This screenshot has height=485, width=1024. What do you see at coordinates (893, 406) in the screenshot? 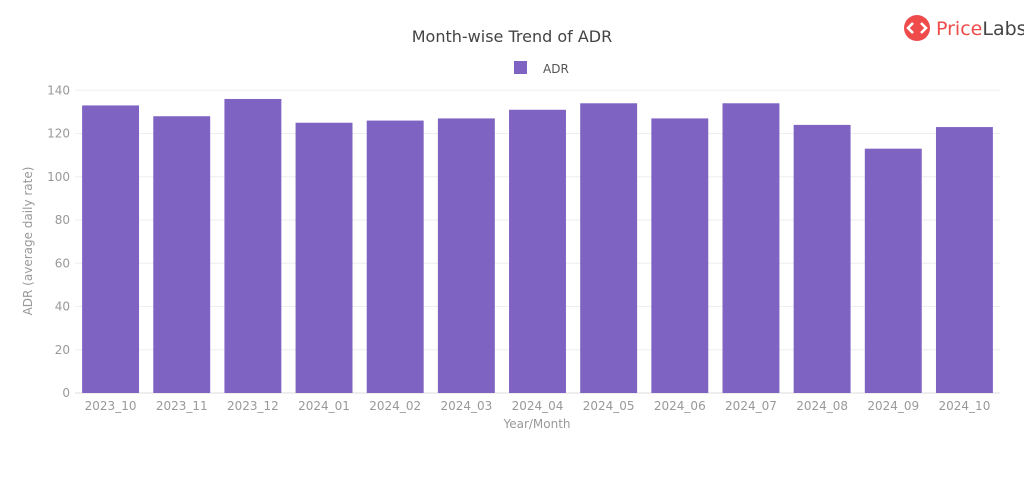
I see `x-tick-label: 2024_09` at bounding box center [893, 406].